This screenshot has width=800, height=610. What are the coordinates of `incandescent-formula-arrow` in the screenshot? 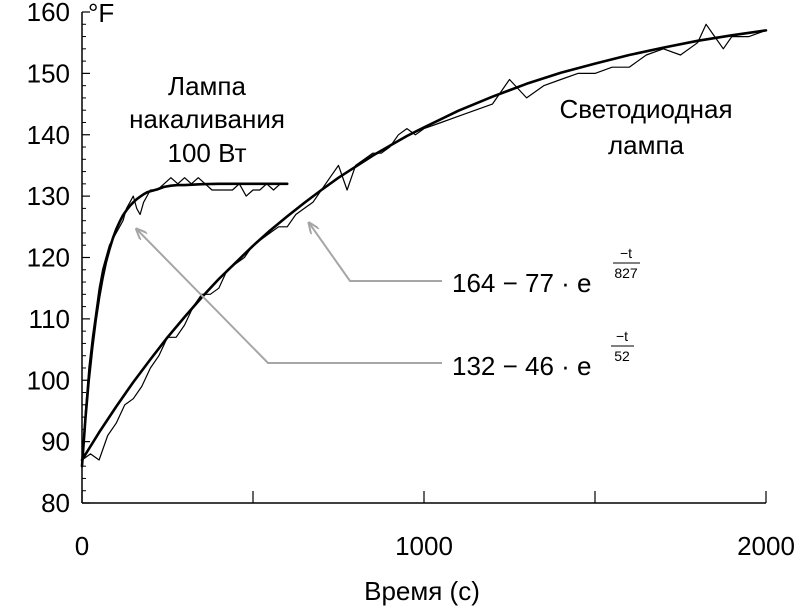 It's located at (289, 296).